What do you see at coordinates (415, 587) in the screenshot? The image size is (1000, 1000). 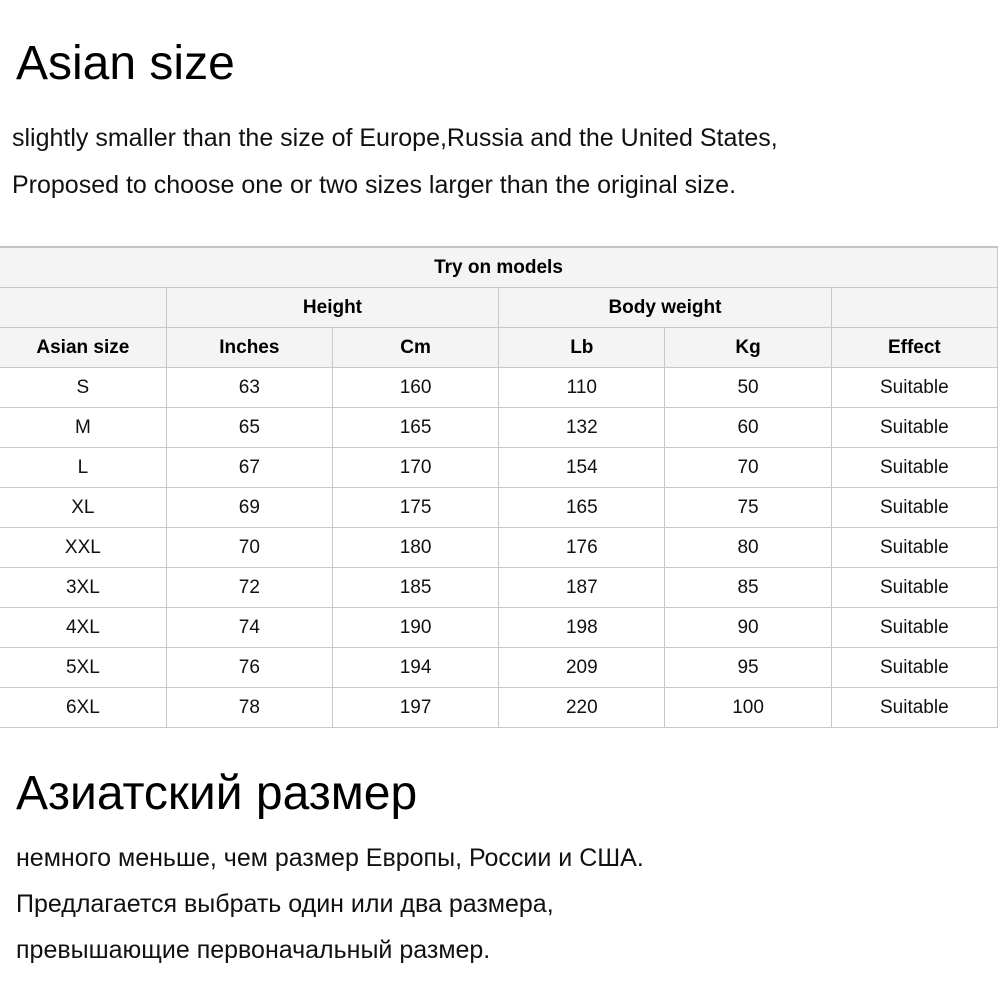 I see `table-cell: 185` at bounding box center [415, 587].